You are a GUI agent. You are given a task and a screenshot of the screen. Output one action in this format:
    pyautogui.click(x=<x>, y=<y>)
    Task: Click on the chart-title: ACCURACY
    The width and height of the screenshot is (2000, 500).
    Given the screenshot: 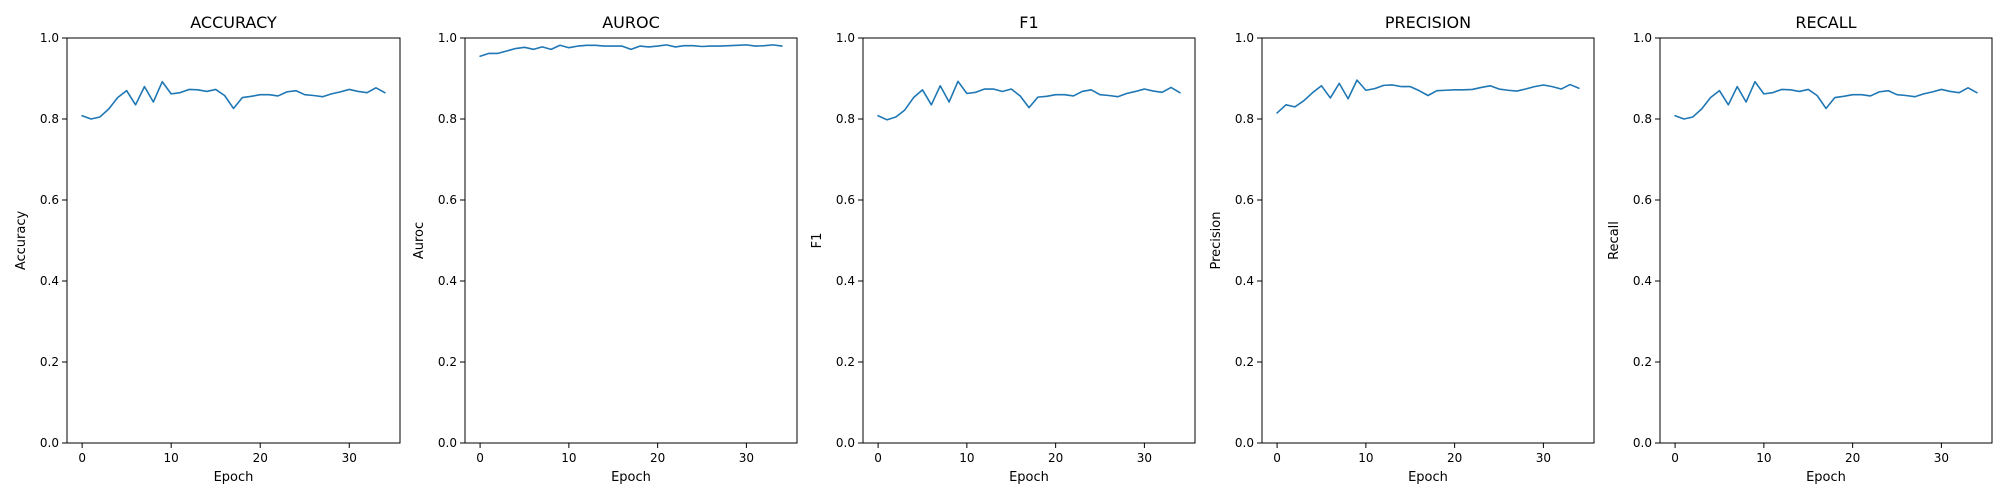 What is the action you would take?
    pyautogui.click(x=233, y=22)
    